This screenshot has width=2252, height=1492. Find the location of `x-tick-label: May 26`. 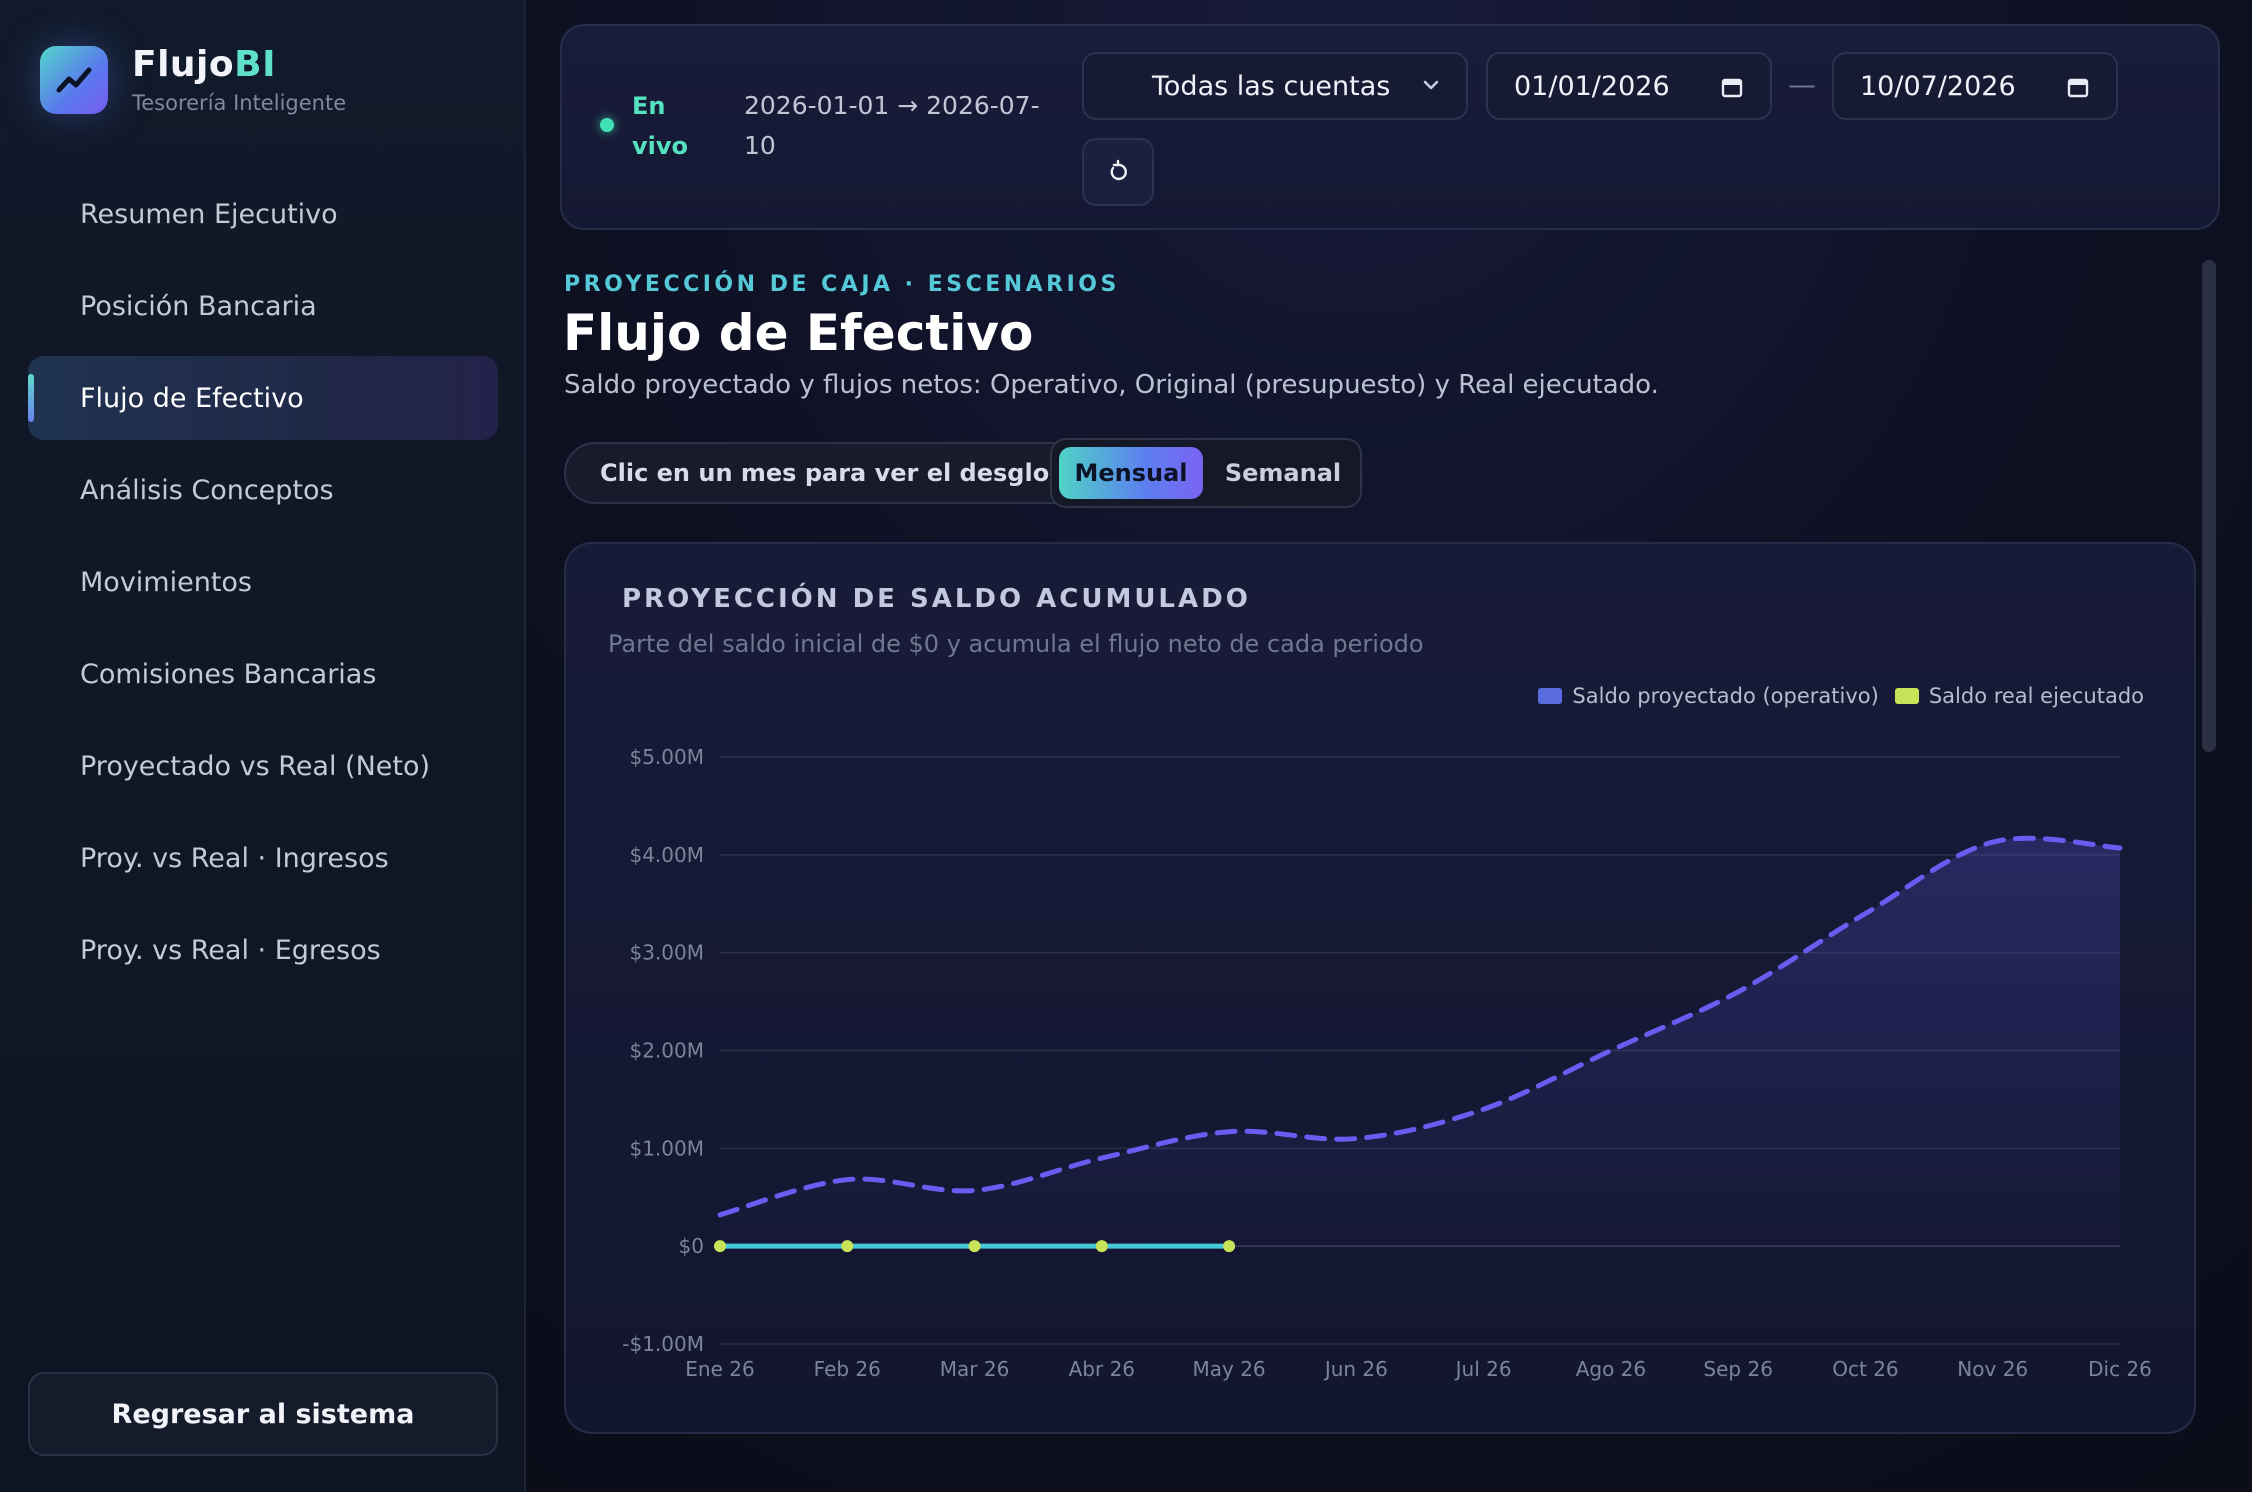

x-tick-label: May 26 is located at coordinates (1229, 1369).